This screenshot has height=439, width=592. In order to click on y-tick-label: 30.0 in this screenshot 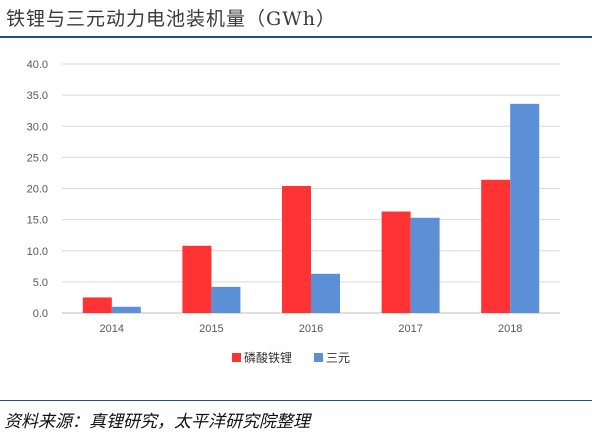, I will do `click(37, 127)`.